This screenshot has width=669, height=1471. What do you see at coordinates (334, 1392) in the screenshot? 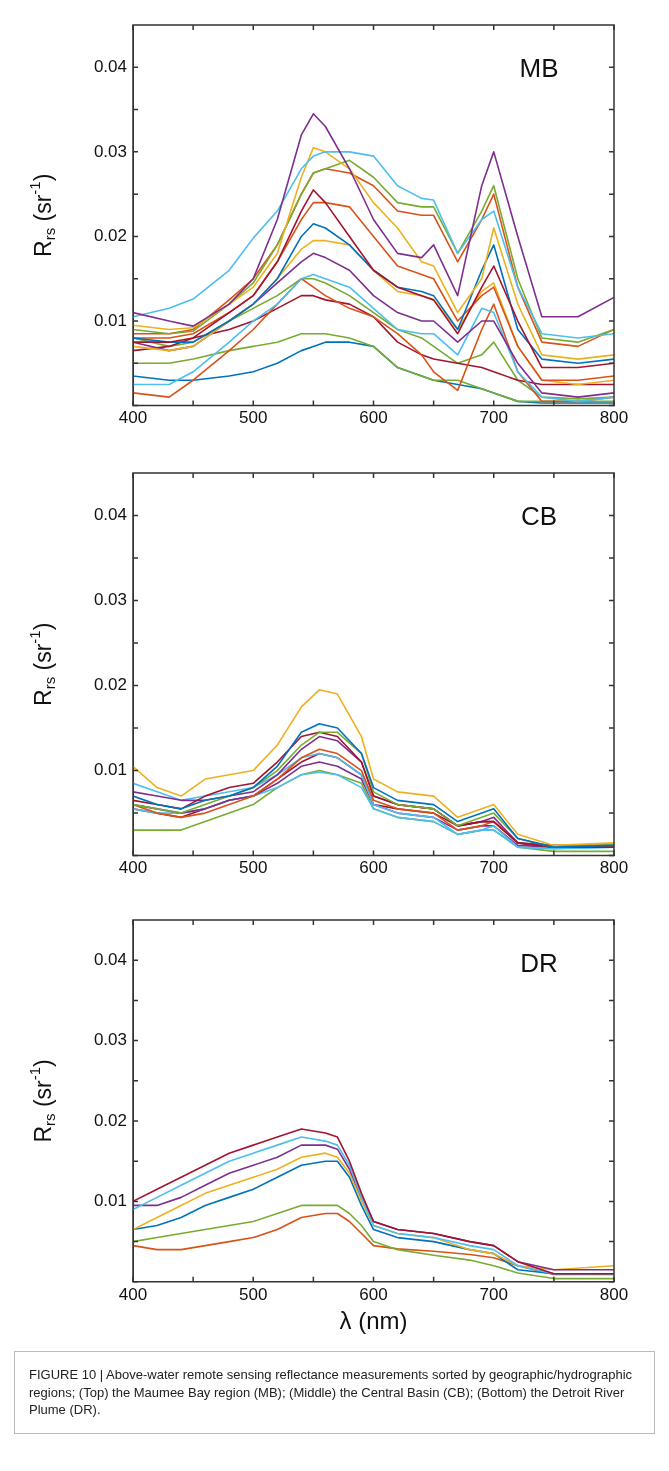
I see `caption: FIGURE 10 | Above-water remote sensing reflectance measurements sorted by geographic/hydrographic regions; (Top) the Maumee Bay region (MB); (Middle) the Central Basin (CB); (Bottom) the Detroit River Plume (DR).` at bounding box center [334, 1392].